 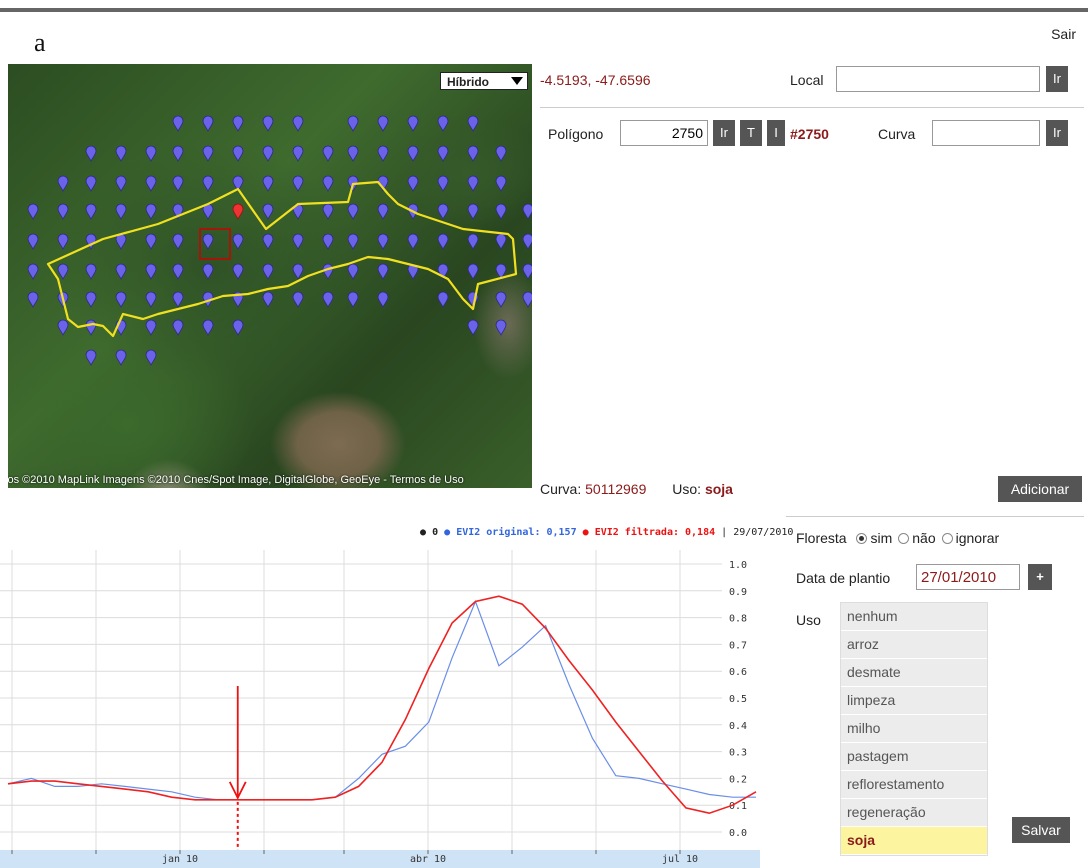 What do you see at coordinates (914, 785) in the screenshot?
I see `uso-option-6: reflorestamento` at bounding box center [914, 785].